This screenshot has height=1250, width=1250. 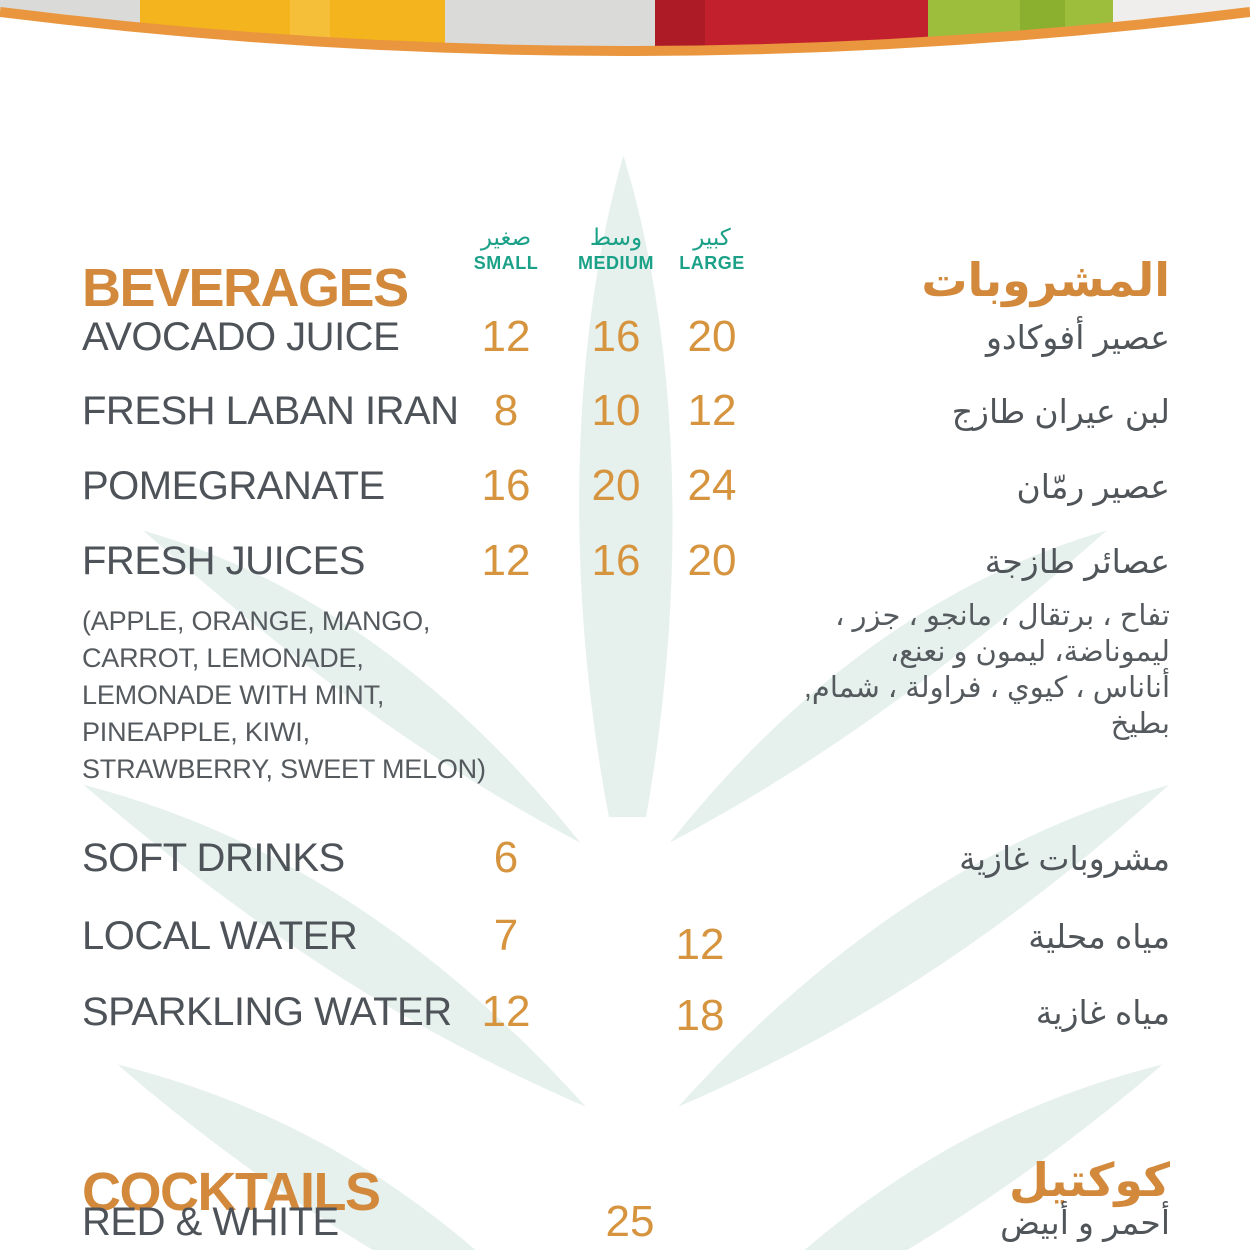 What do you see at coordinates (1099, 936) in the screenshot?
I see `item-name-arabic: مياه محلية` at bounding box center [1099, 936].